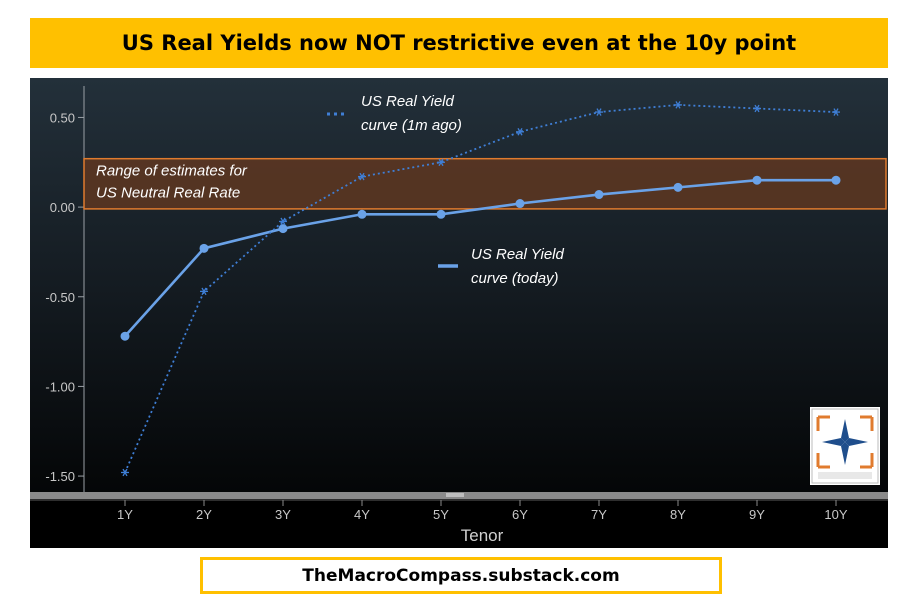  Describe the element at coordinates (60, 386) in the screenshot. I see `y-tick-label: -1.00` at that location.